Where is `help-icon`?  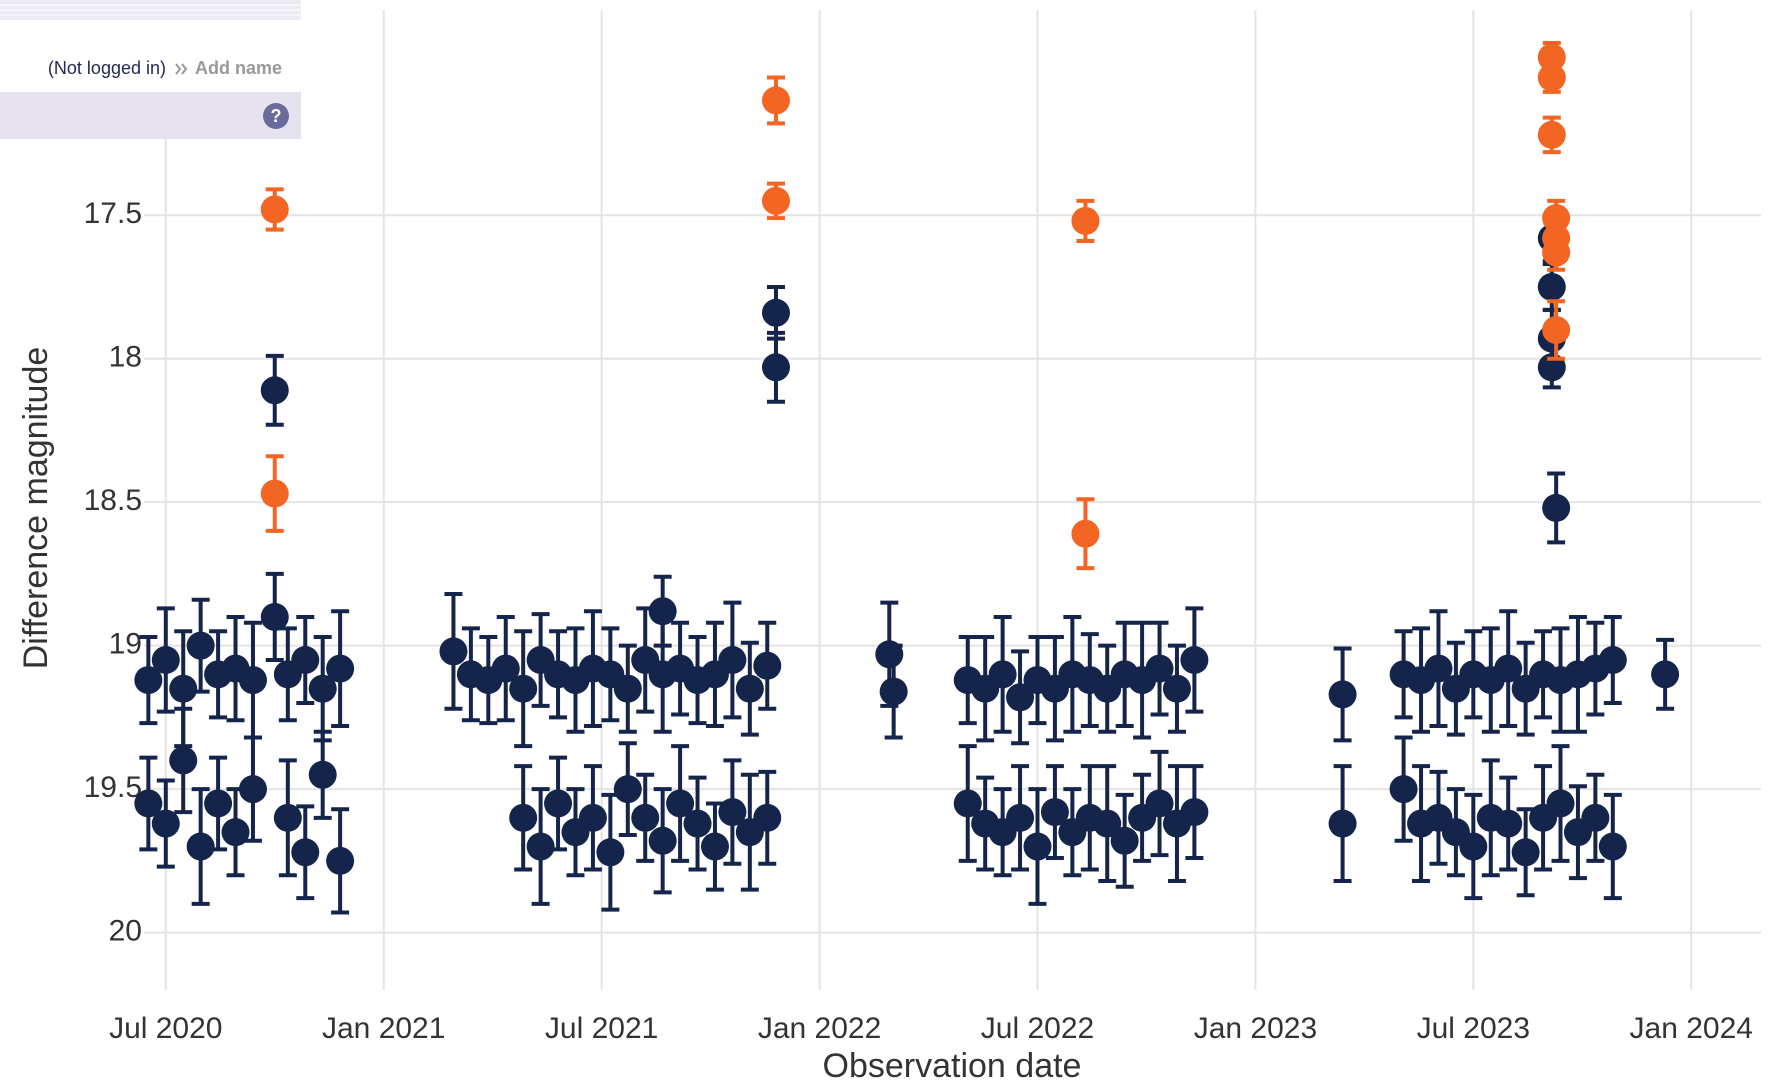
help-icon is located at coordinates (276, 116).